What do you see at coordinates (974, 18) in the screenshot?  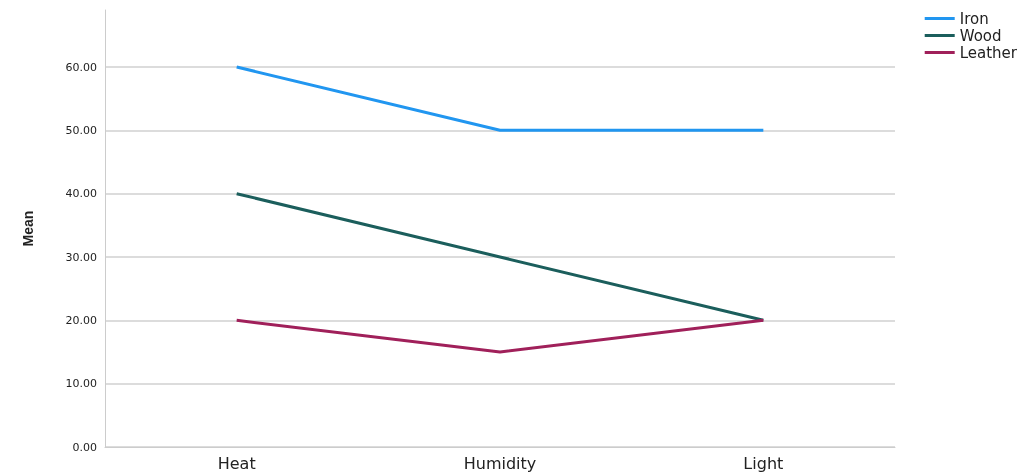 I see `legend-label: Iron` at bounding box center [974, 18].